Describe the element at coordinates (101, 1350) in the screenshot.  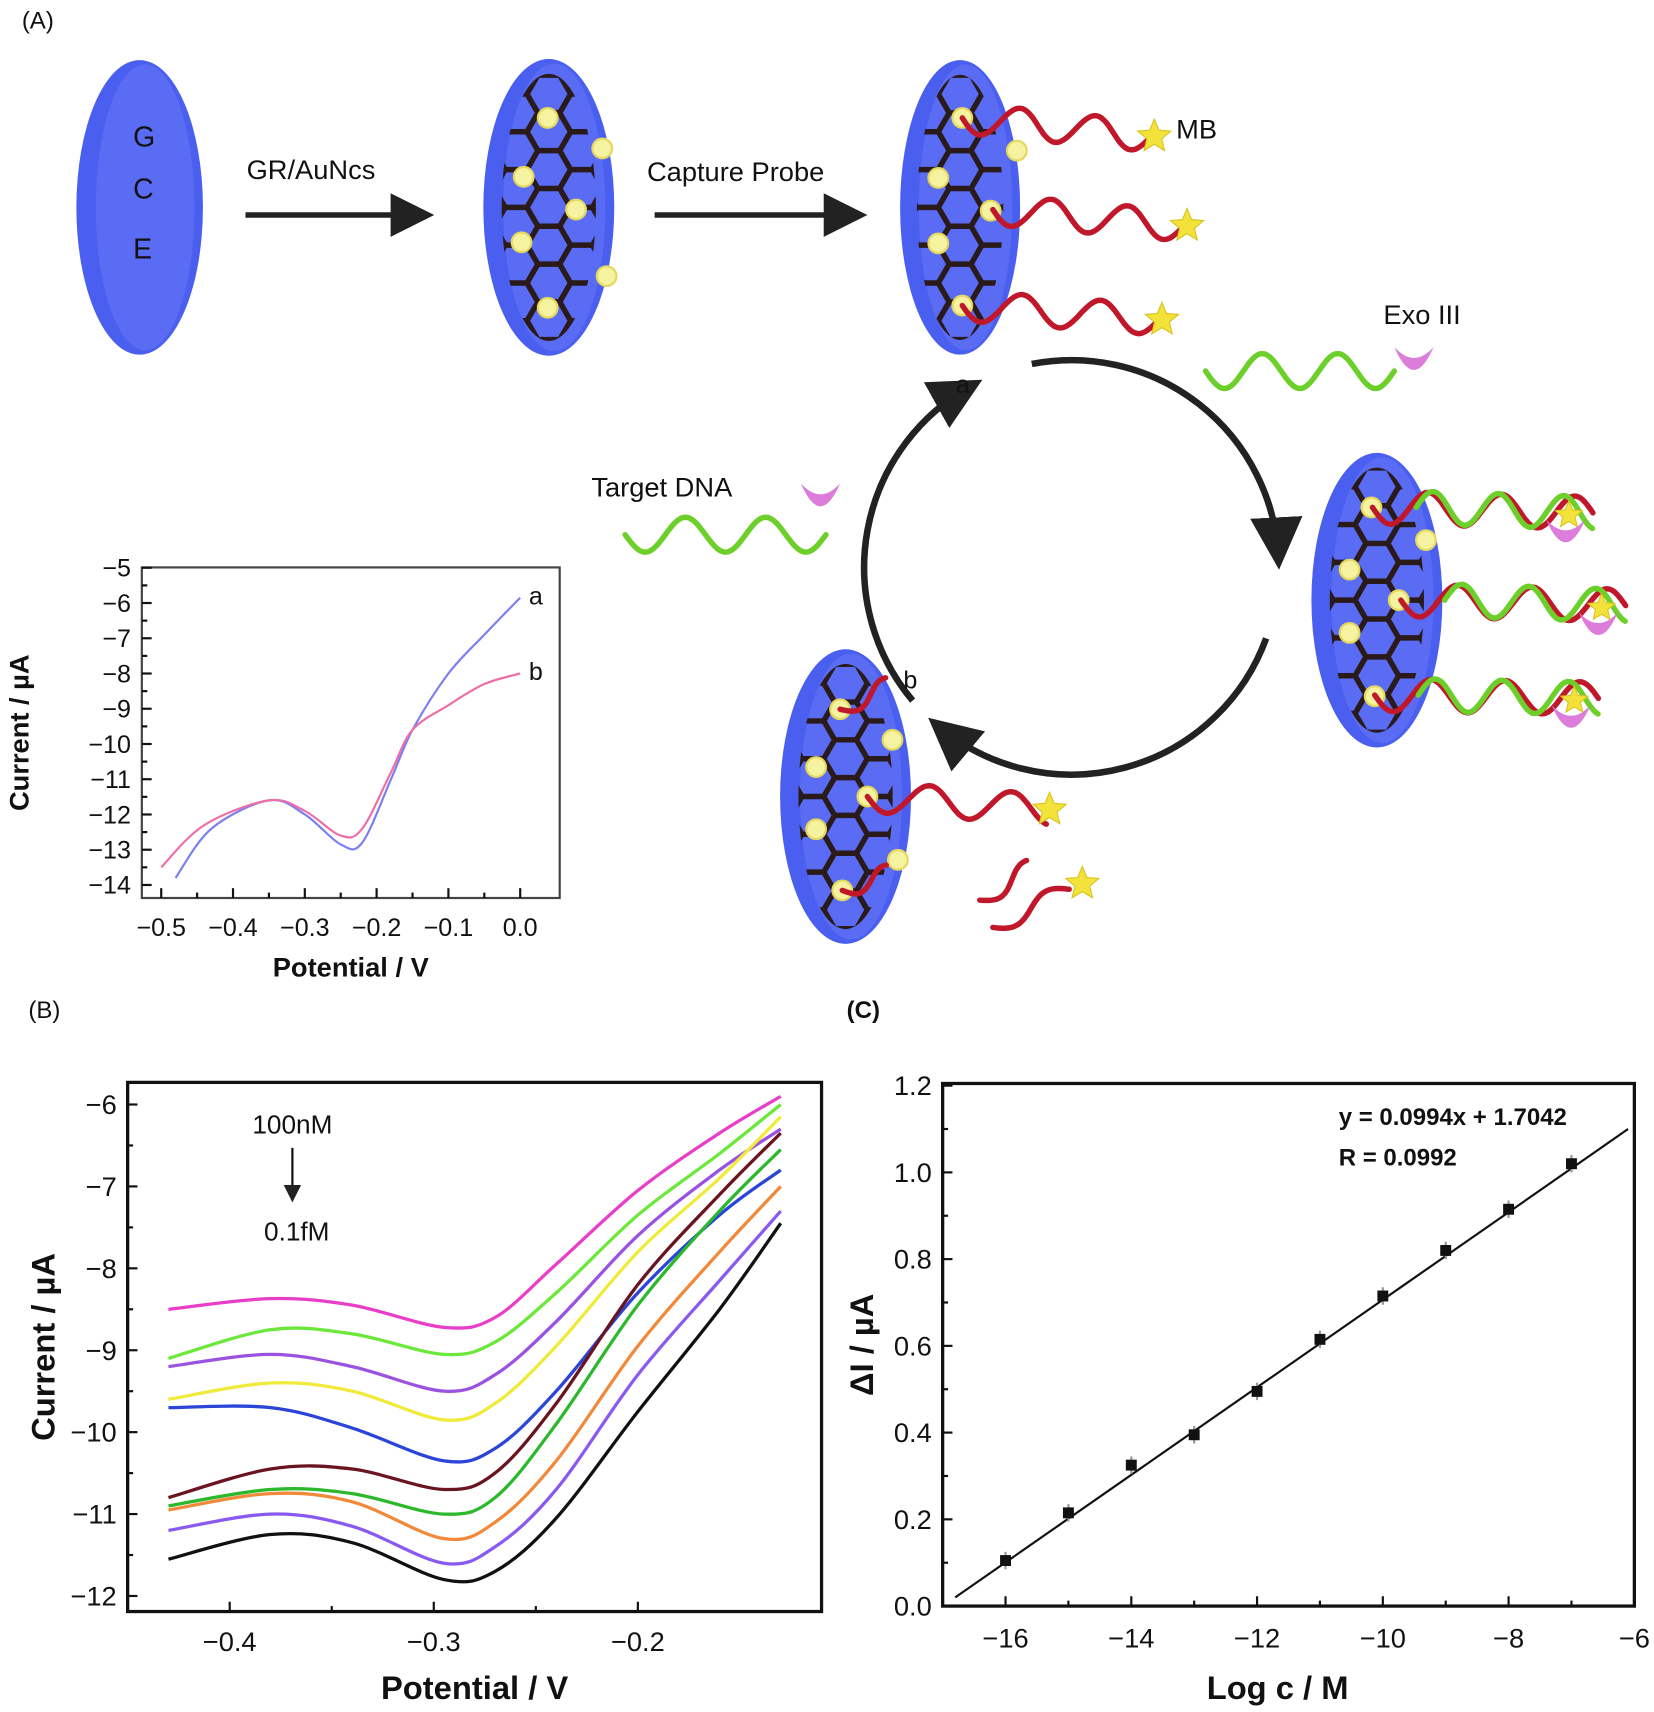
I see `y-tick-label: −9` at that location.